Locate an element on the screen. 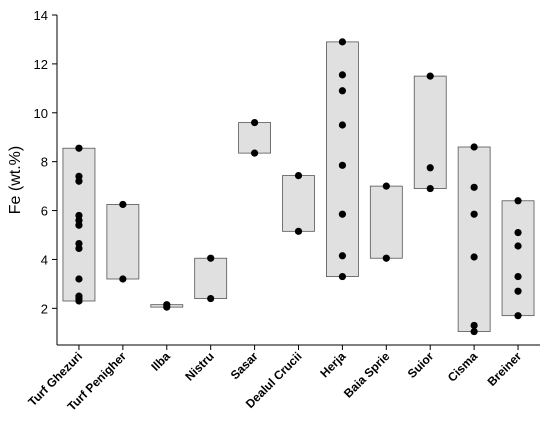 Image resolution: width=550 pixels, height=421 pixels. y-tick-label: 2 is located at coordinates (44, 308).